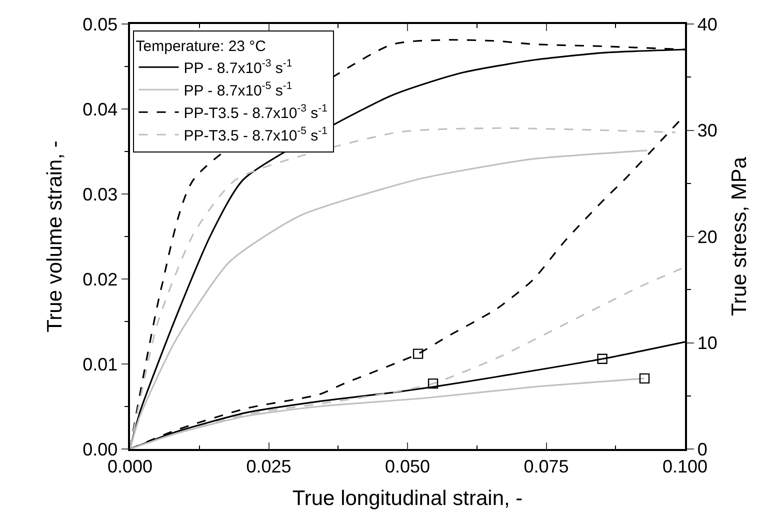 The height and width of the screenshot is (532, 764). What do you see at coordinates (100, 279) in the screenshot?
I see `y-tick-label: 0.02` at bounding box center [100, 279].